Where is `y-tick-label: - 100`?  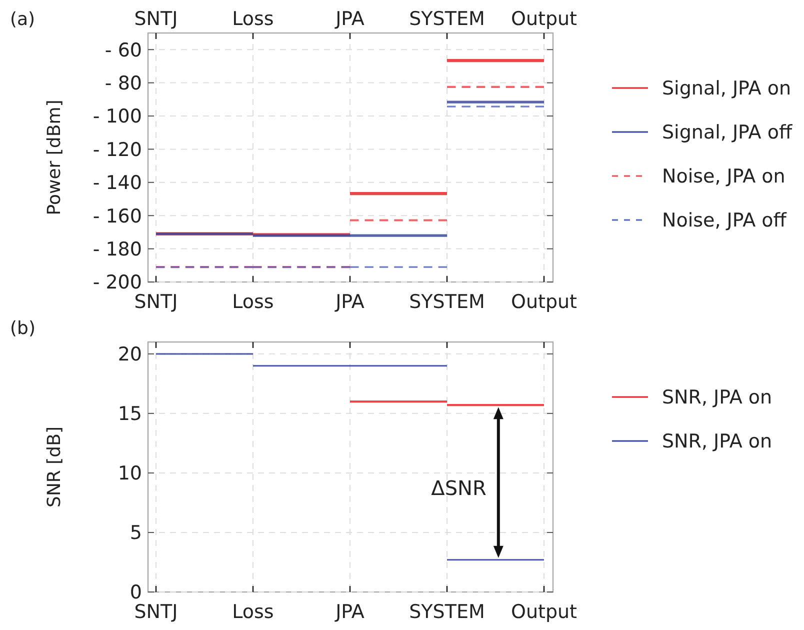 y-tick-label: - 100 is located at coordinates (117, 117).